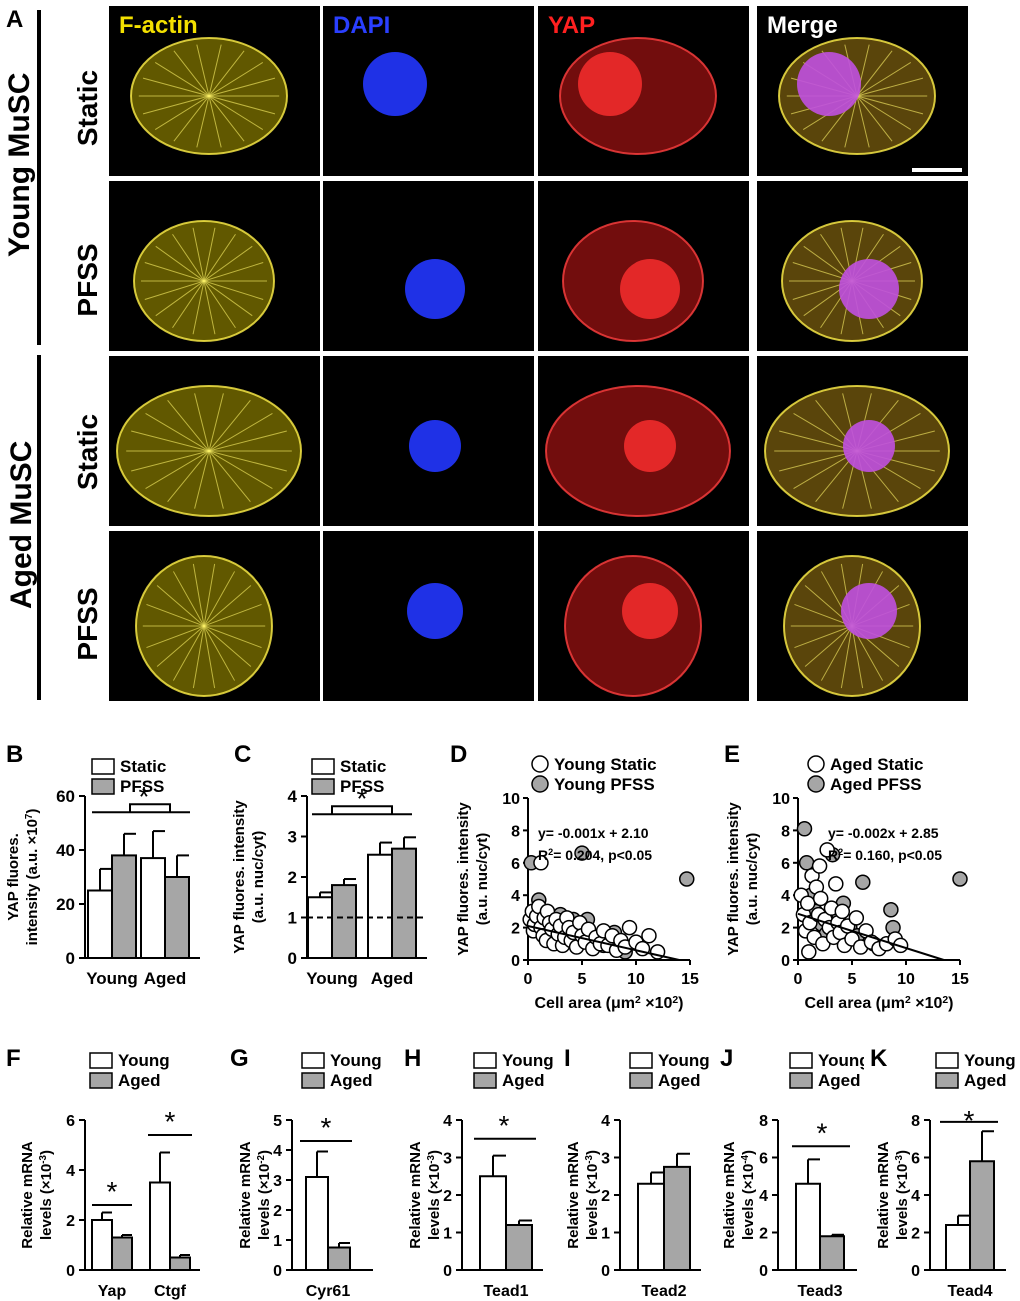 This screenshot has width=1020, height=1301. What do you see at coordinates (863, 882) in the screenshot?
I see `scatter-point-aged-pfss` at bounding box center [863, 882].